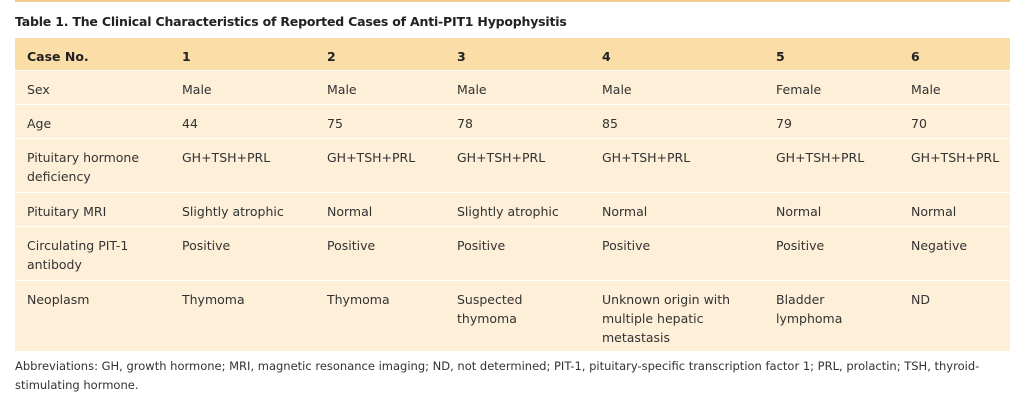  Describe the element at coordinates (92, 87) in the screenshot. I see `row-label-cell: Sex` at that location.